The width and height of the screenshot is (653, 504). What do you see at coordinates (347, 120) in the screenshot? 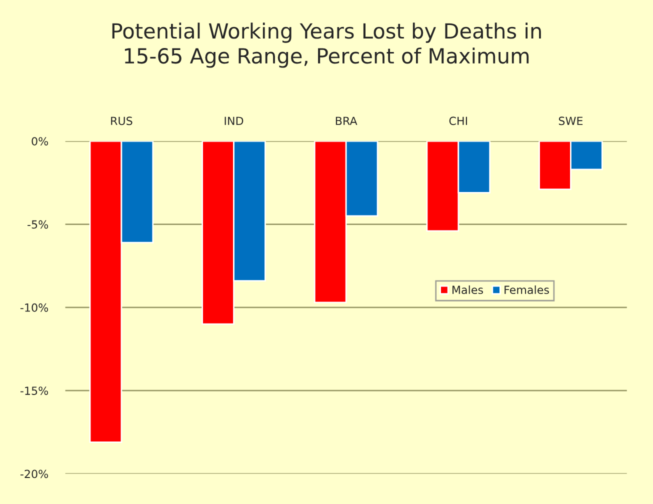
I see `x-tick-label: BRA` at bounding box center [347, 120].